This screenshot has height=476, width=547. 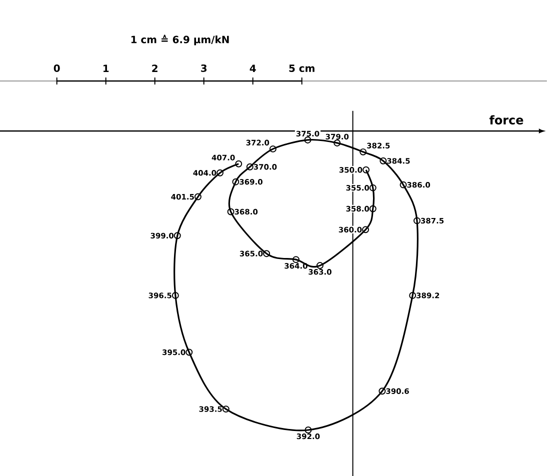 What do you see at coordinates (301, 68) in the screenshot?
I see `x-tick-label: 5 cm` at bounding box center [301, 68].